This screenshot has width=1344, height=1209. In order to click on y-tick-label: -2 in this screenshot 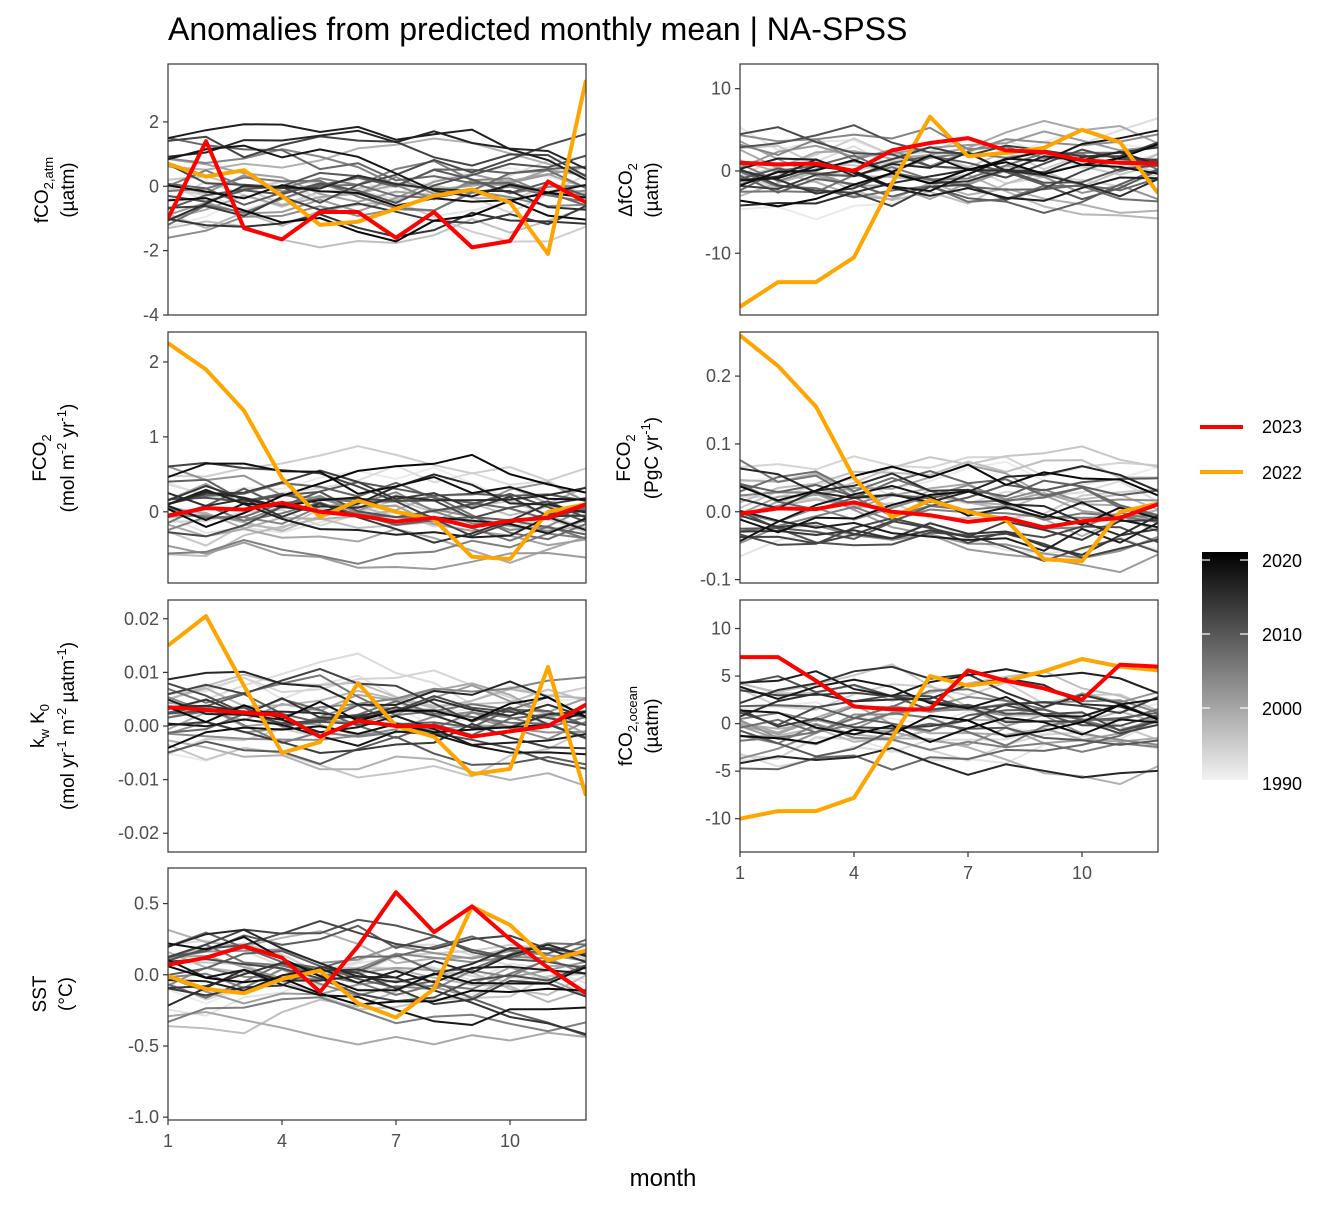, I will do `click(151, 251)`.